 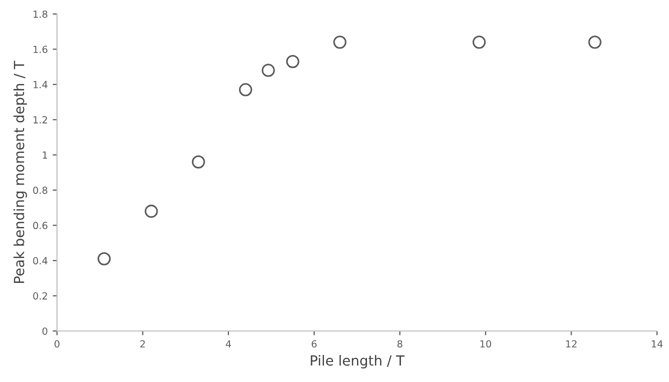 What do you see at coordinates (41, 14) in the screenshot?
I see `y-tick-label: 1.8` at bounding box center [41, 14].